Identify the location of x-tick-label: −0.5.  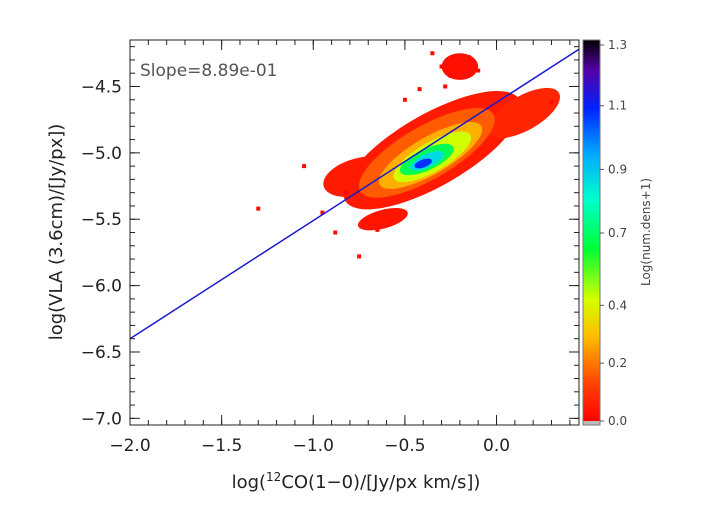
(404, 446).